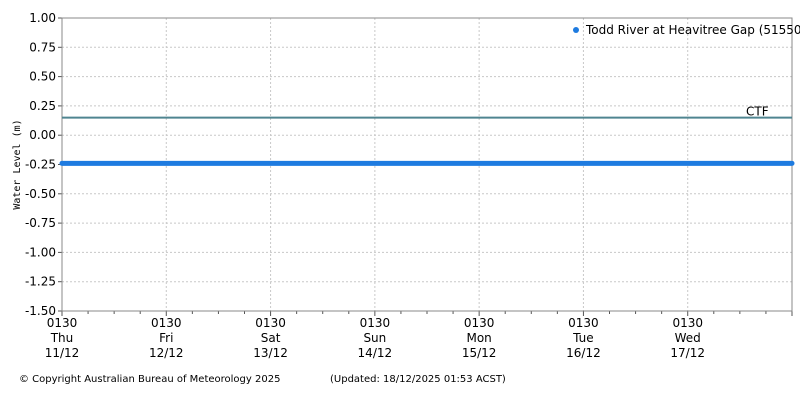 This screenshot has width=800, height=400. What do you see at coordinates (42, 135) in the screenshot?
I see `y-tick-label: 0.00` at bounding box center [42, 135].